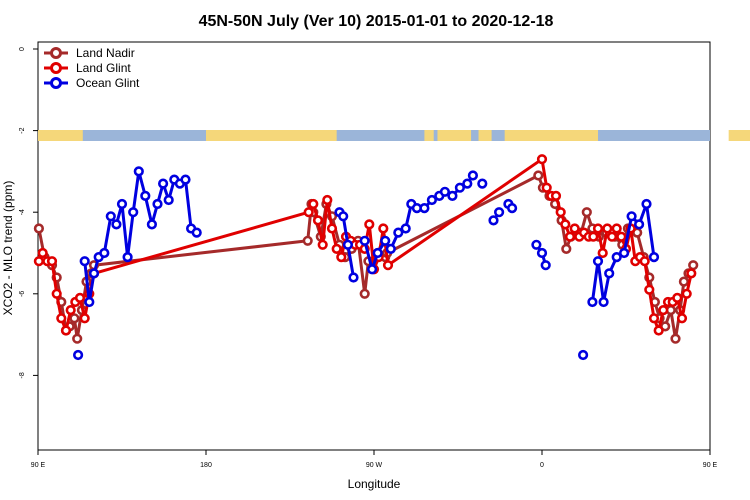  I want to click on x-tick-label: 90 W, so click(374, 465).